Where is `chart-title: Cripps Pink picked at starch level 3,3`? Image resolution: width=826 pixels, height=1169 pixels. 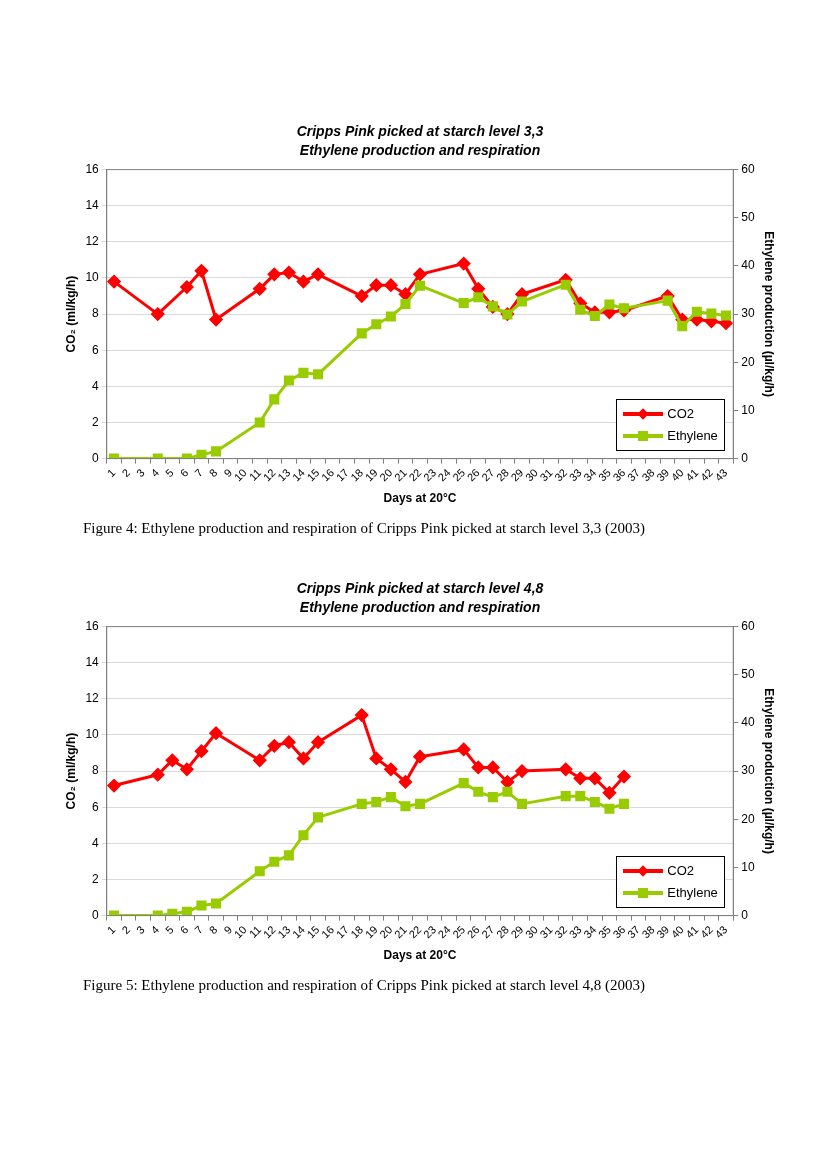
chart-title: Cripps Pink picked at starch level 3,3 is located at coordinates (420, 131).